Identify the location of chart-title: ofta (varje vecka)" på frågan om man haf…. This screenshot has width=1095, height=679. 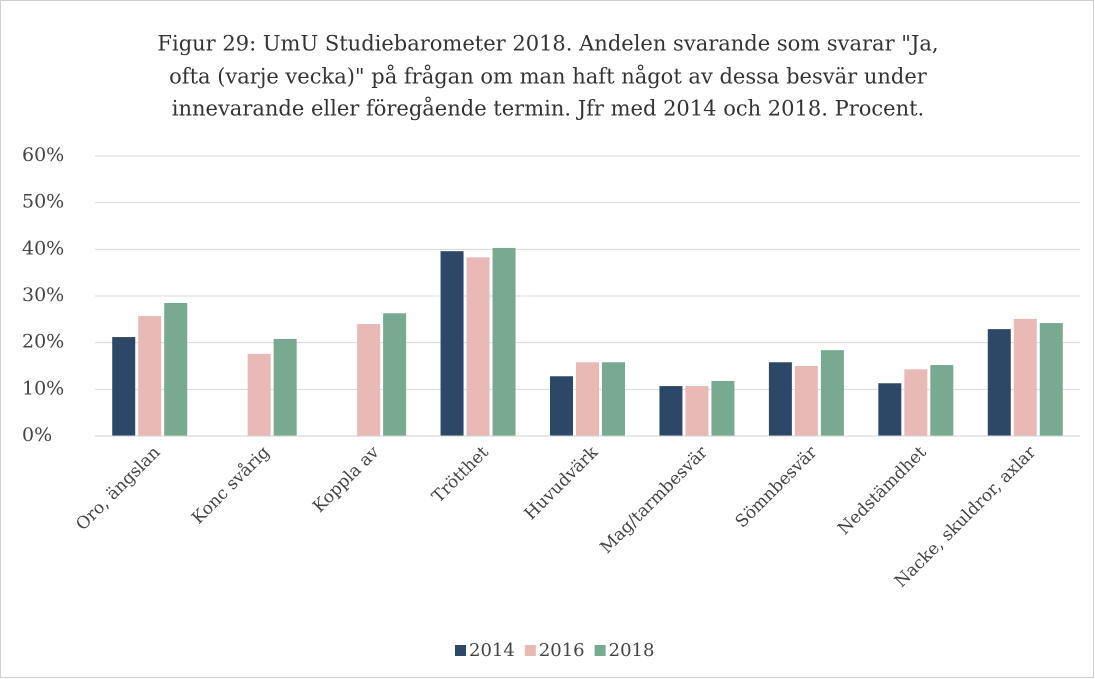
(548, 77).